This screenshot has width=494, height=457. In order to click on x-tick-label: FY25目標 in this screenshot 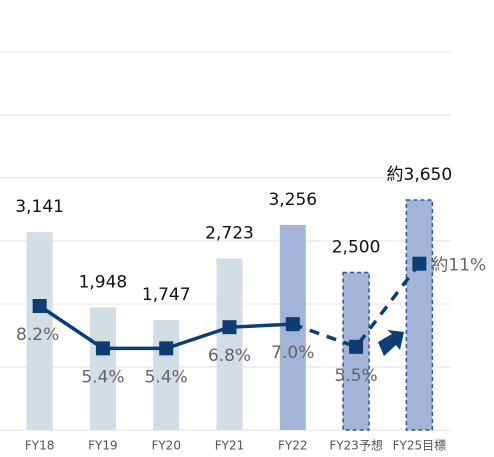, I will do `click(420, 446)`.